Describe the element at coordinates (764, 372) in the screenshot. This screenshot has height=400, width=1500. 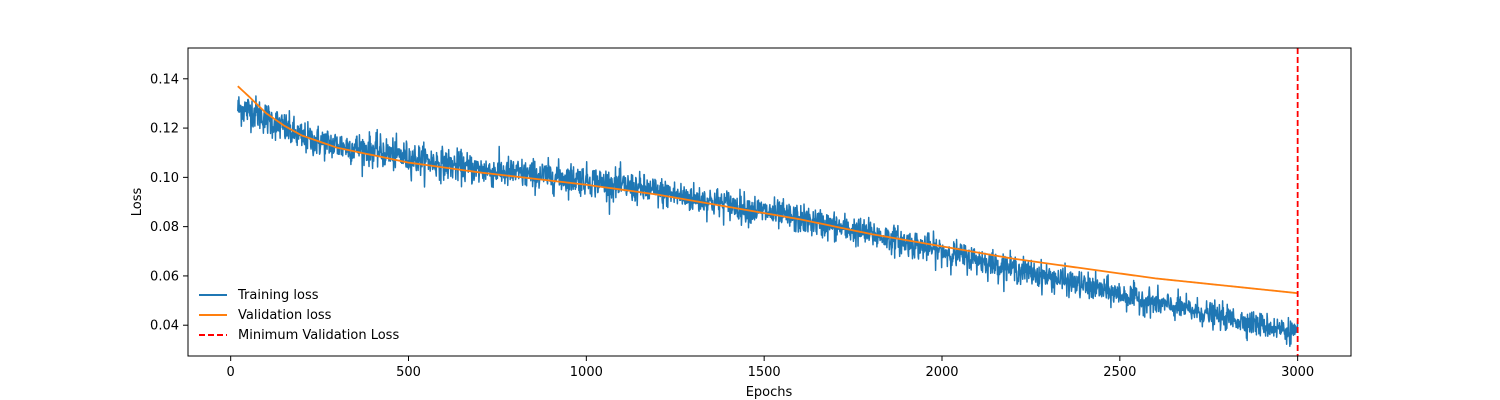
I see `x-tick-label: 1500` at that location.